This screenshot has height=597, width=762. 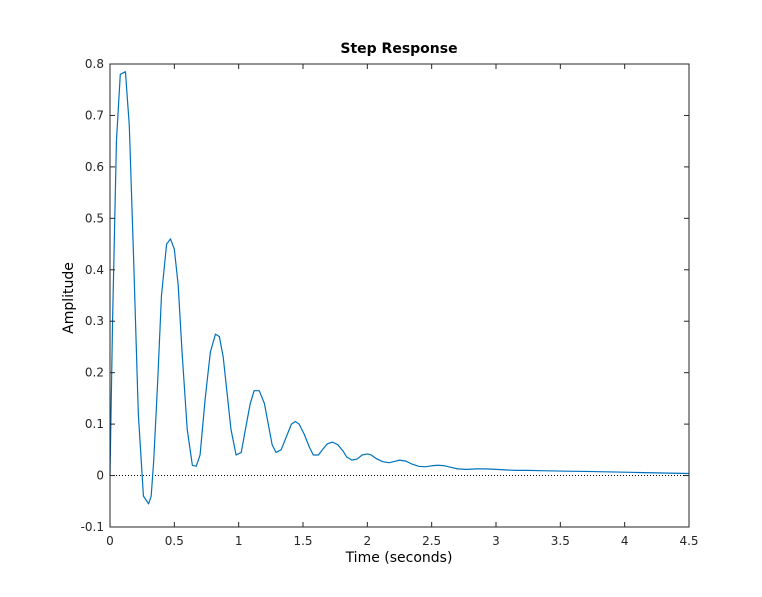 What do you see at coordinates (94, 270) in the screenshot?
I see `y-tick-label: 0.4` at bounding box center [94, 270].